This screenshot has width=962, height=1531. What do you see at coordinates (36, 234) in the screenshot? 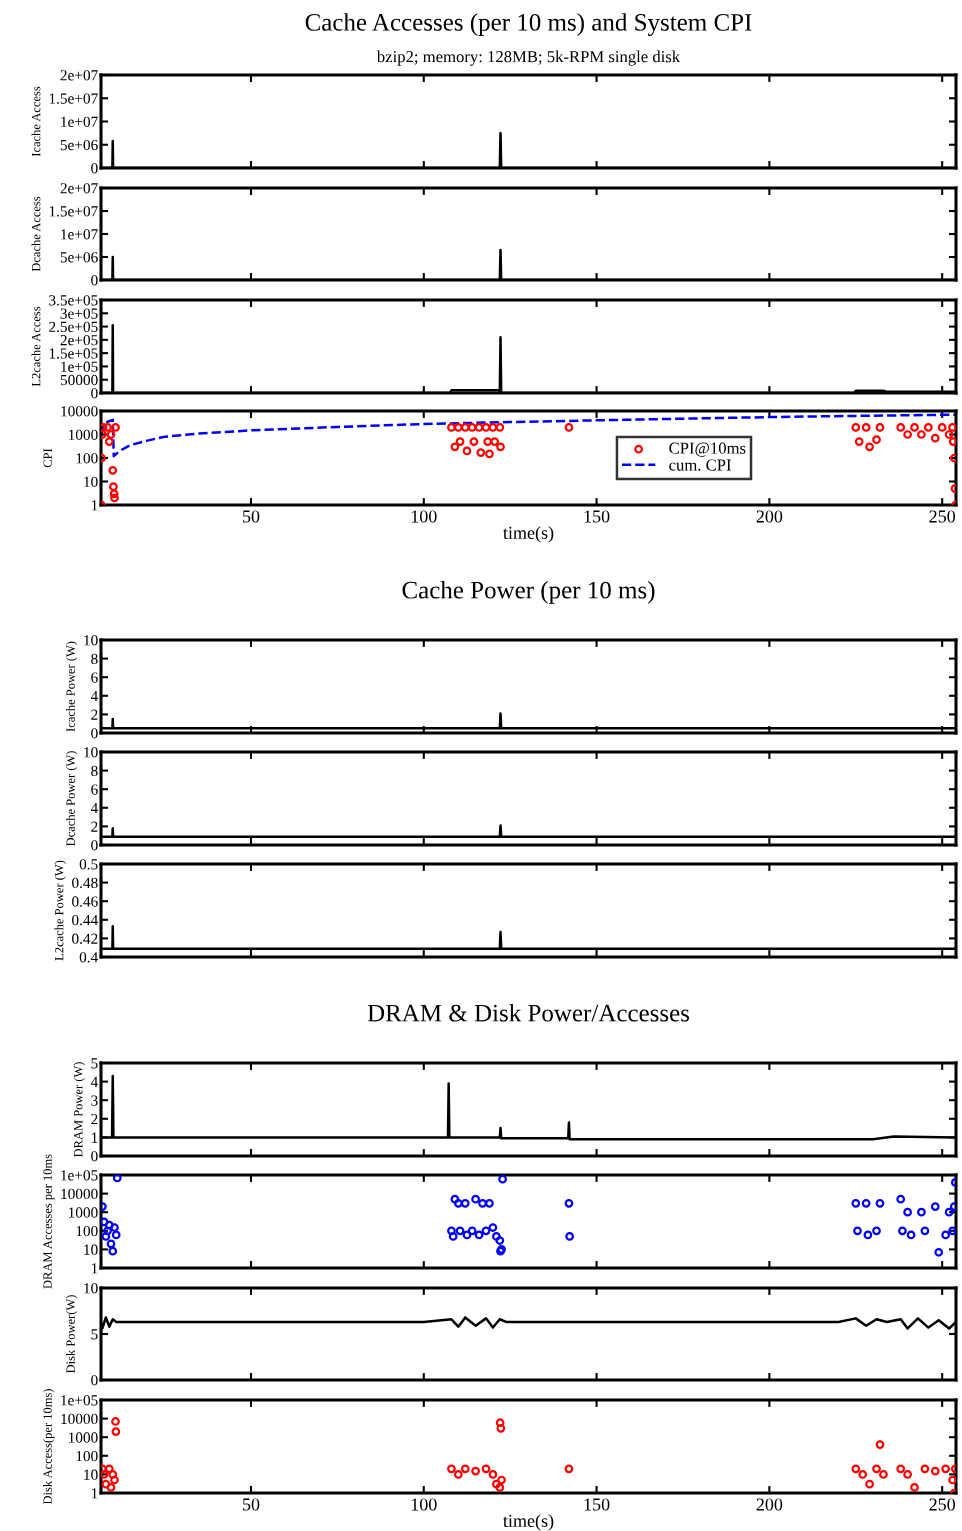
I see `y-axis-title: Dcache Access` at bounding box center [36, 234].